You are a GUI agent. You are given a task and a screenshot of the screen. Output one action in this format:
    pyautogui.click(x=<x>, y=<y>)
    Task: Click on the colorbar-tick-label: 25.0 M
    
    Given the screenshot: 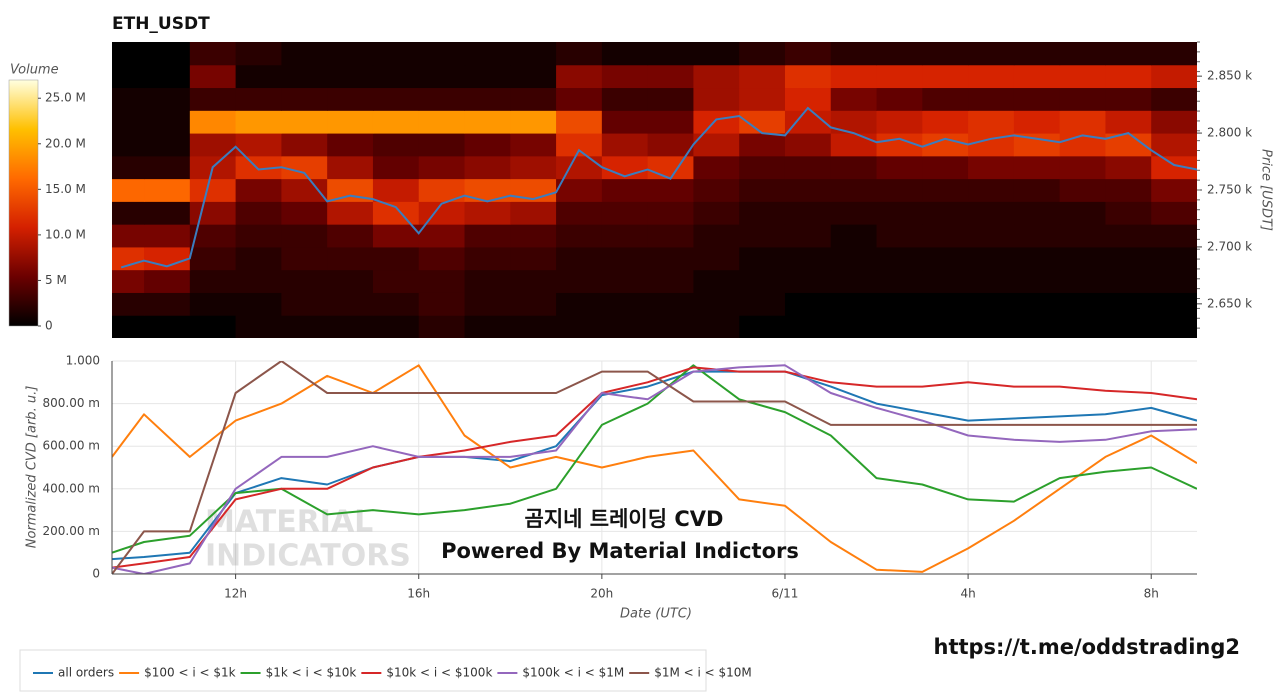 What is the action you would take?
    pyautogui.click(x=65, y=98)
    